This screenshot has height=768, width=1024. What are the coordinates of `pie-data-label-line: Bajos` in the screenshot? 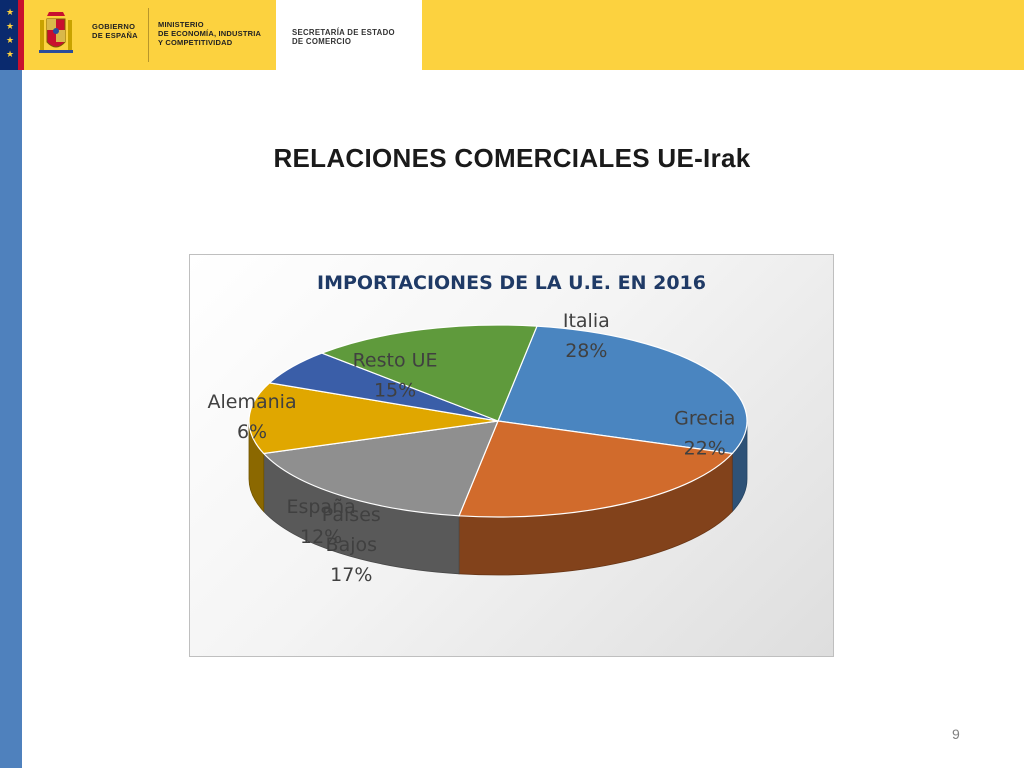 It's located at (351, 545).